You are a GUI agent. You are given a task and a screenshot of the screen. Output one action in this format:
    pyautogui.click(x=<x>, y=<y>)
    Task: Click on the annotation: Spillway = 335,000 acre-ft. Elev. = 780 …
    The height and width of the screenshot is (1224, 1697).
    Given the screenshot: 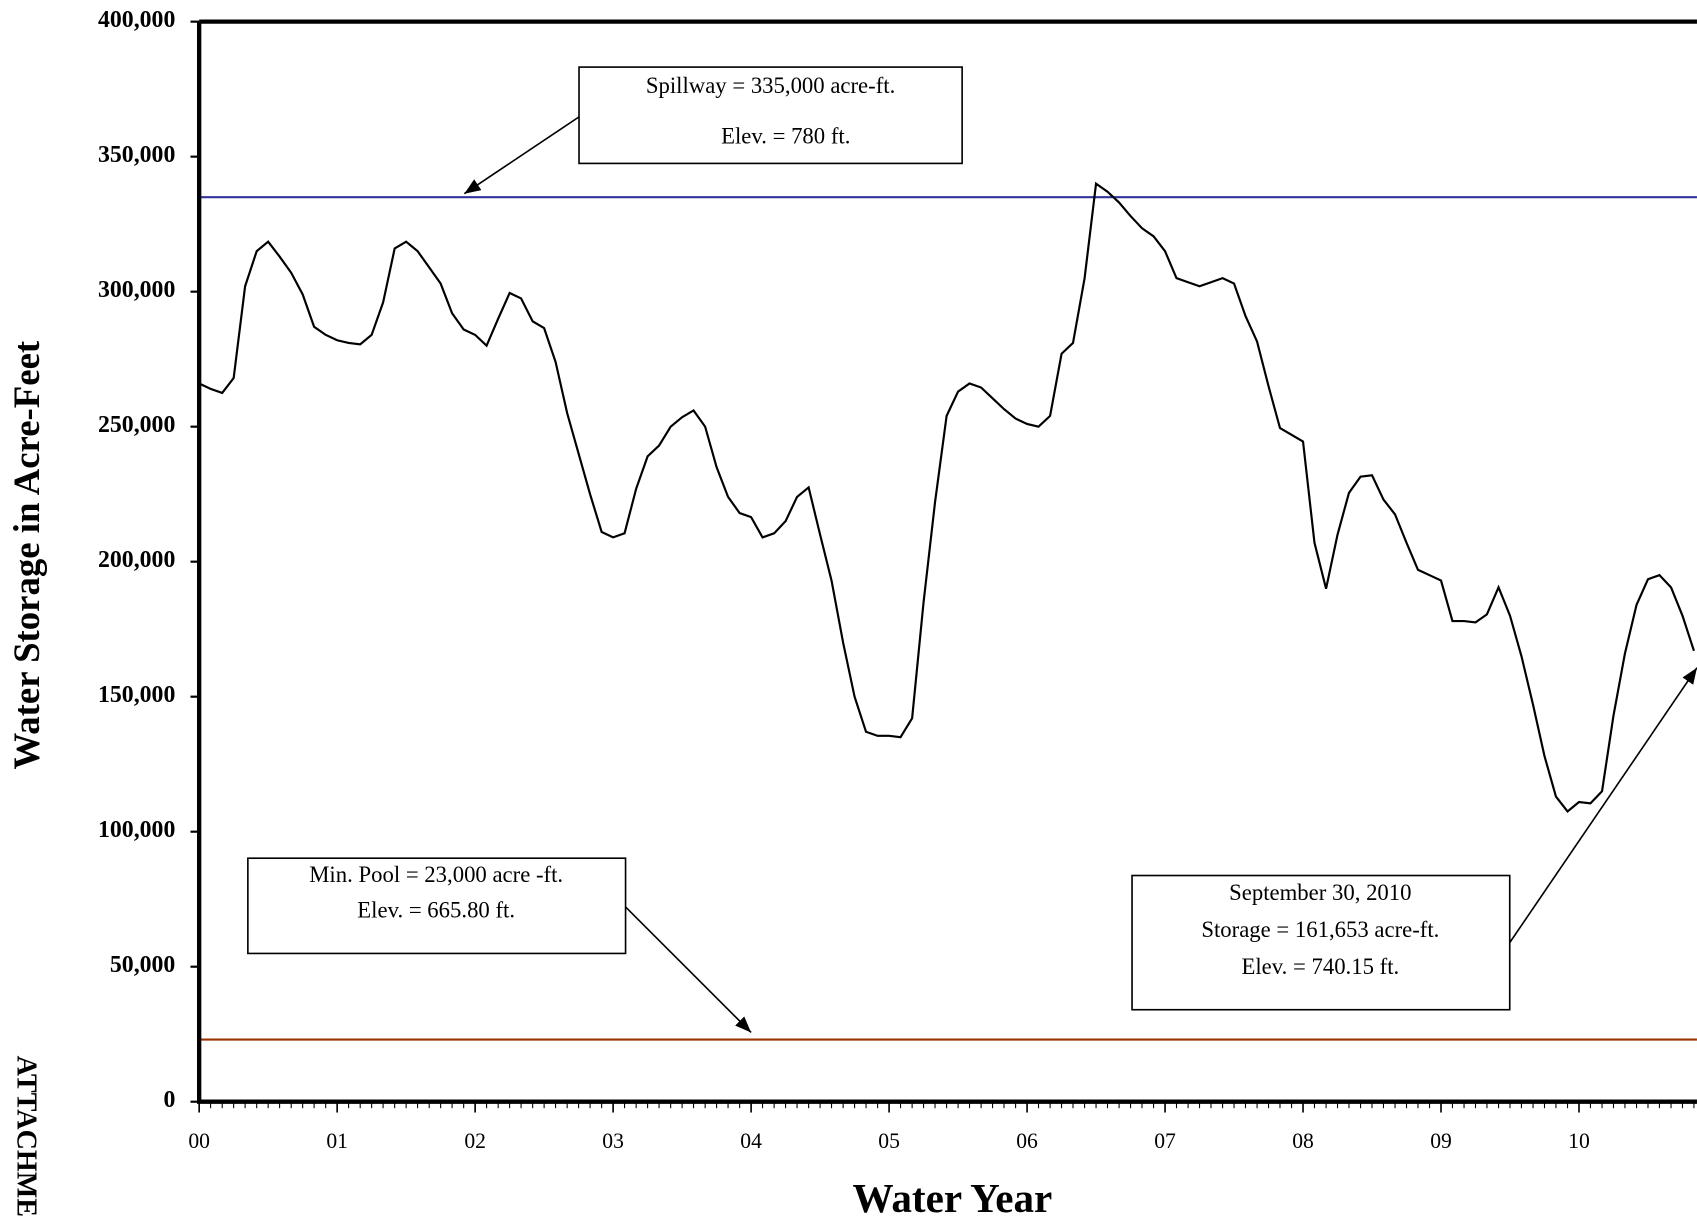 What is the action you would take?
    pyautogui.click(x=713, y=130)
    